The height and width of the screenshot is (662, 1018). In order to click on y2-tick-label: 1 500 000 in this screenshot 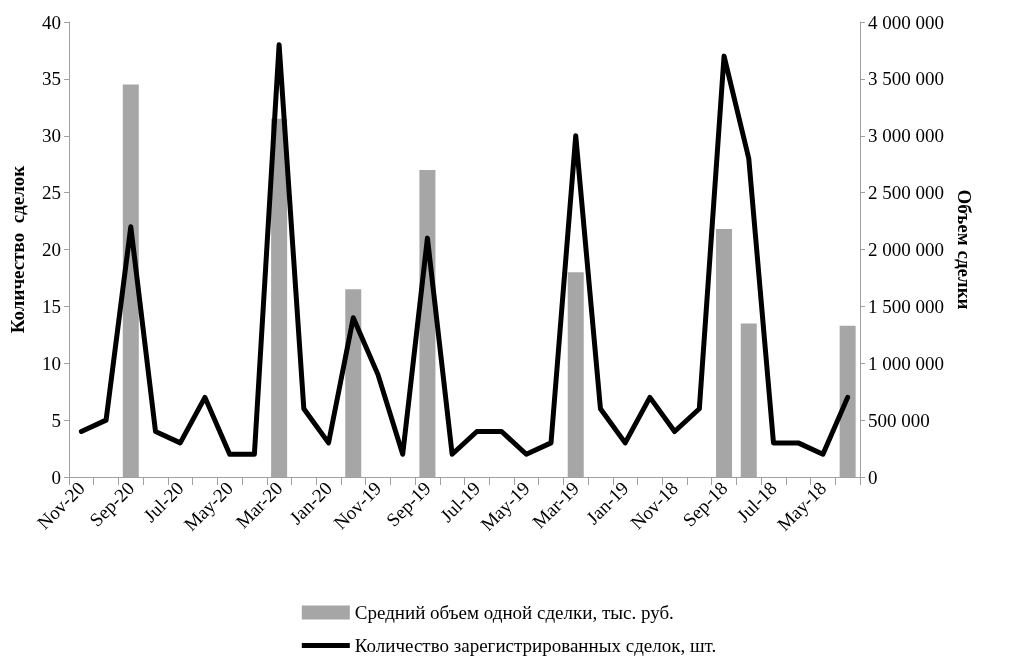, I will do `click(906, 306)`.